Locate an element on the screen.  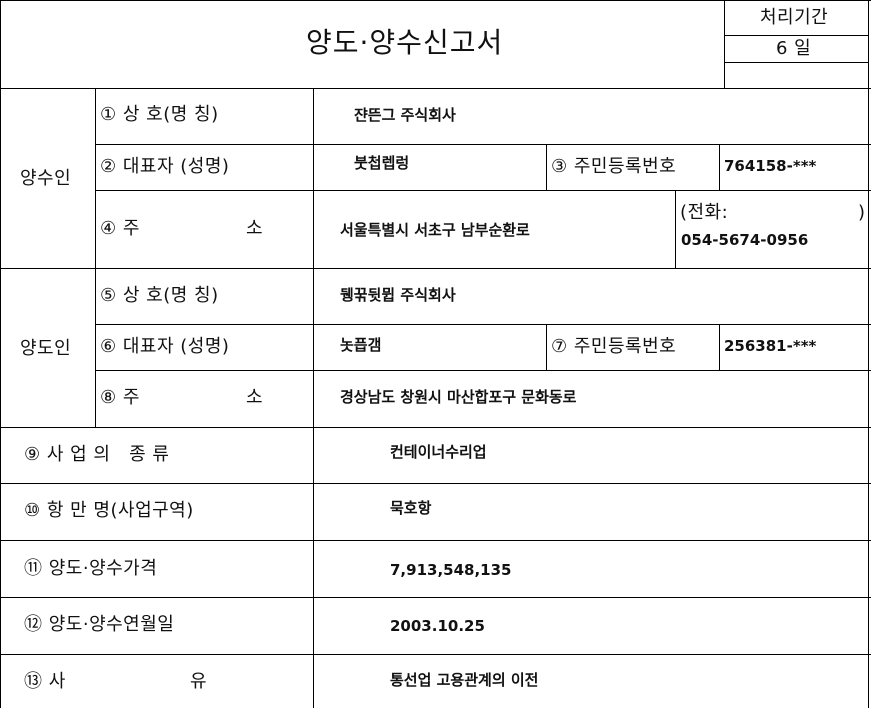
frame-left is located at coordinates (0, 354).